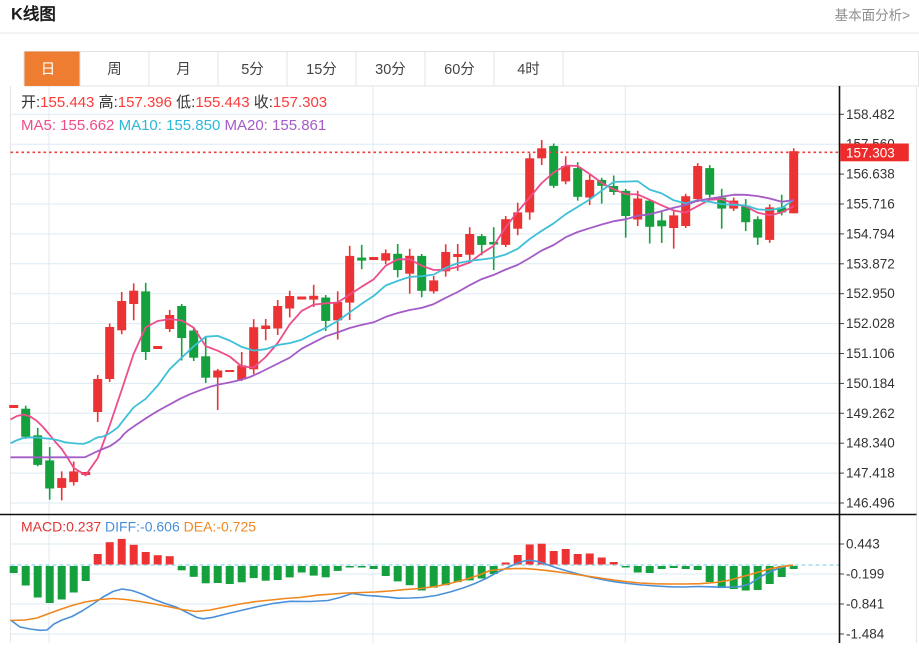 The width and height of the screenshot is (919, 648). Describe the element at coordinates (863, 544) in the screenshot. I see `svg-text: 0.443` at that location.